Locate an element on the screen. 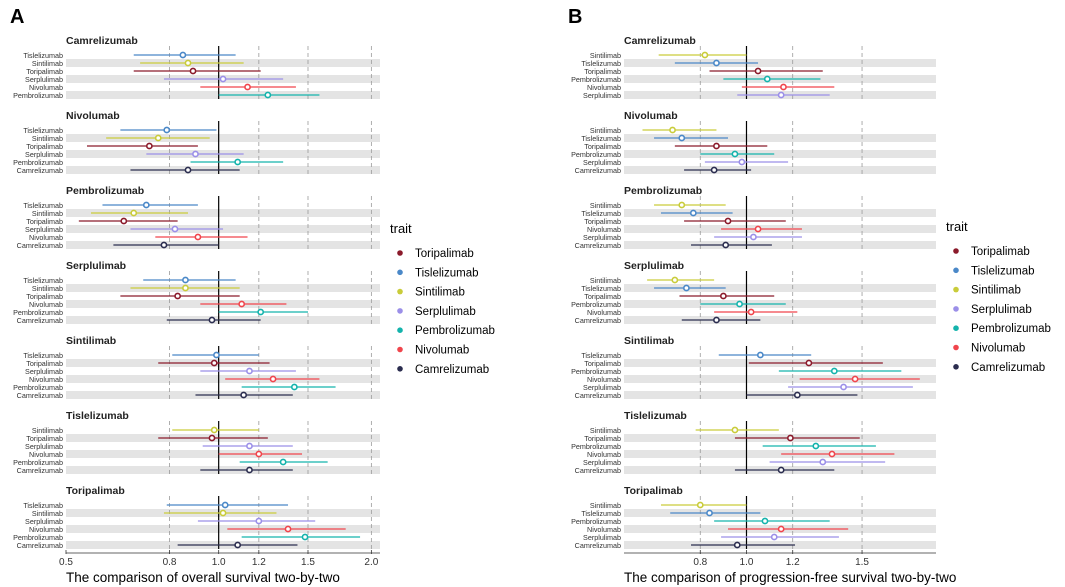 The height and width of the screenshot is (587, 1065). panel-label: A is located at coordinates (17, 17).